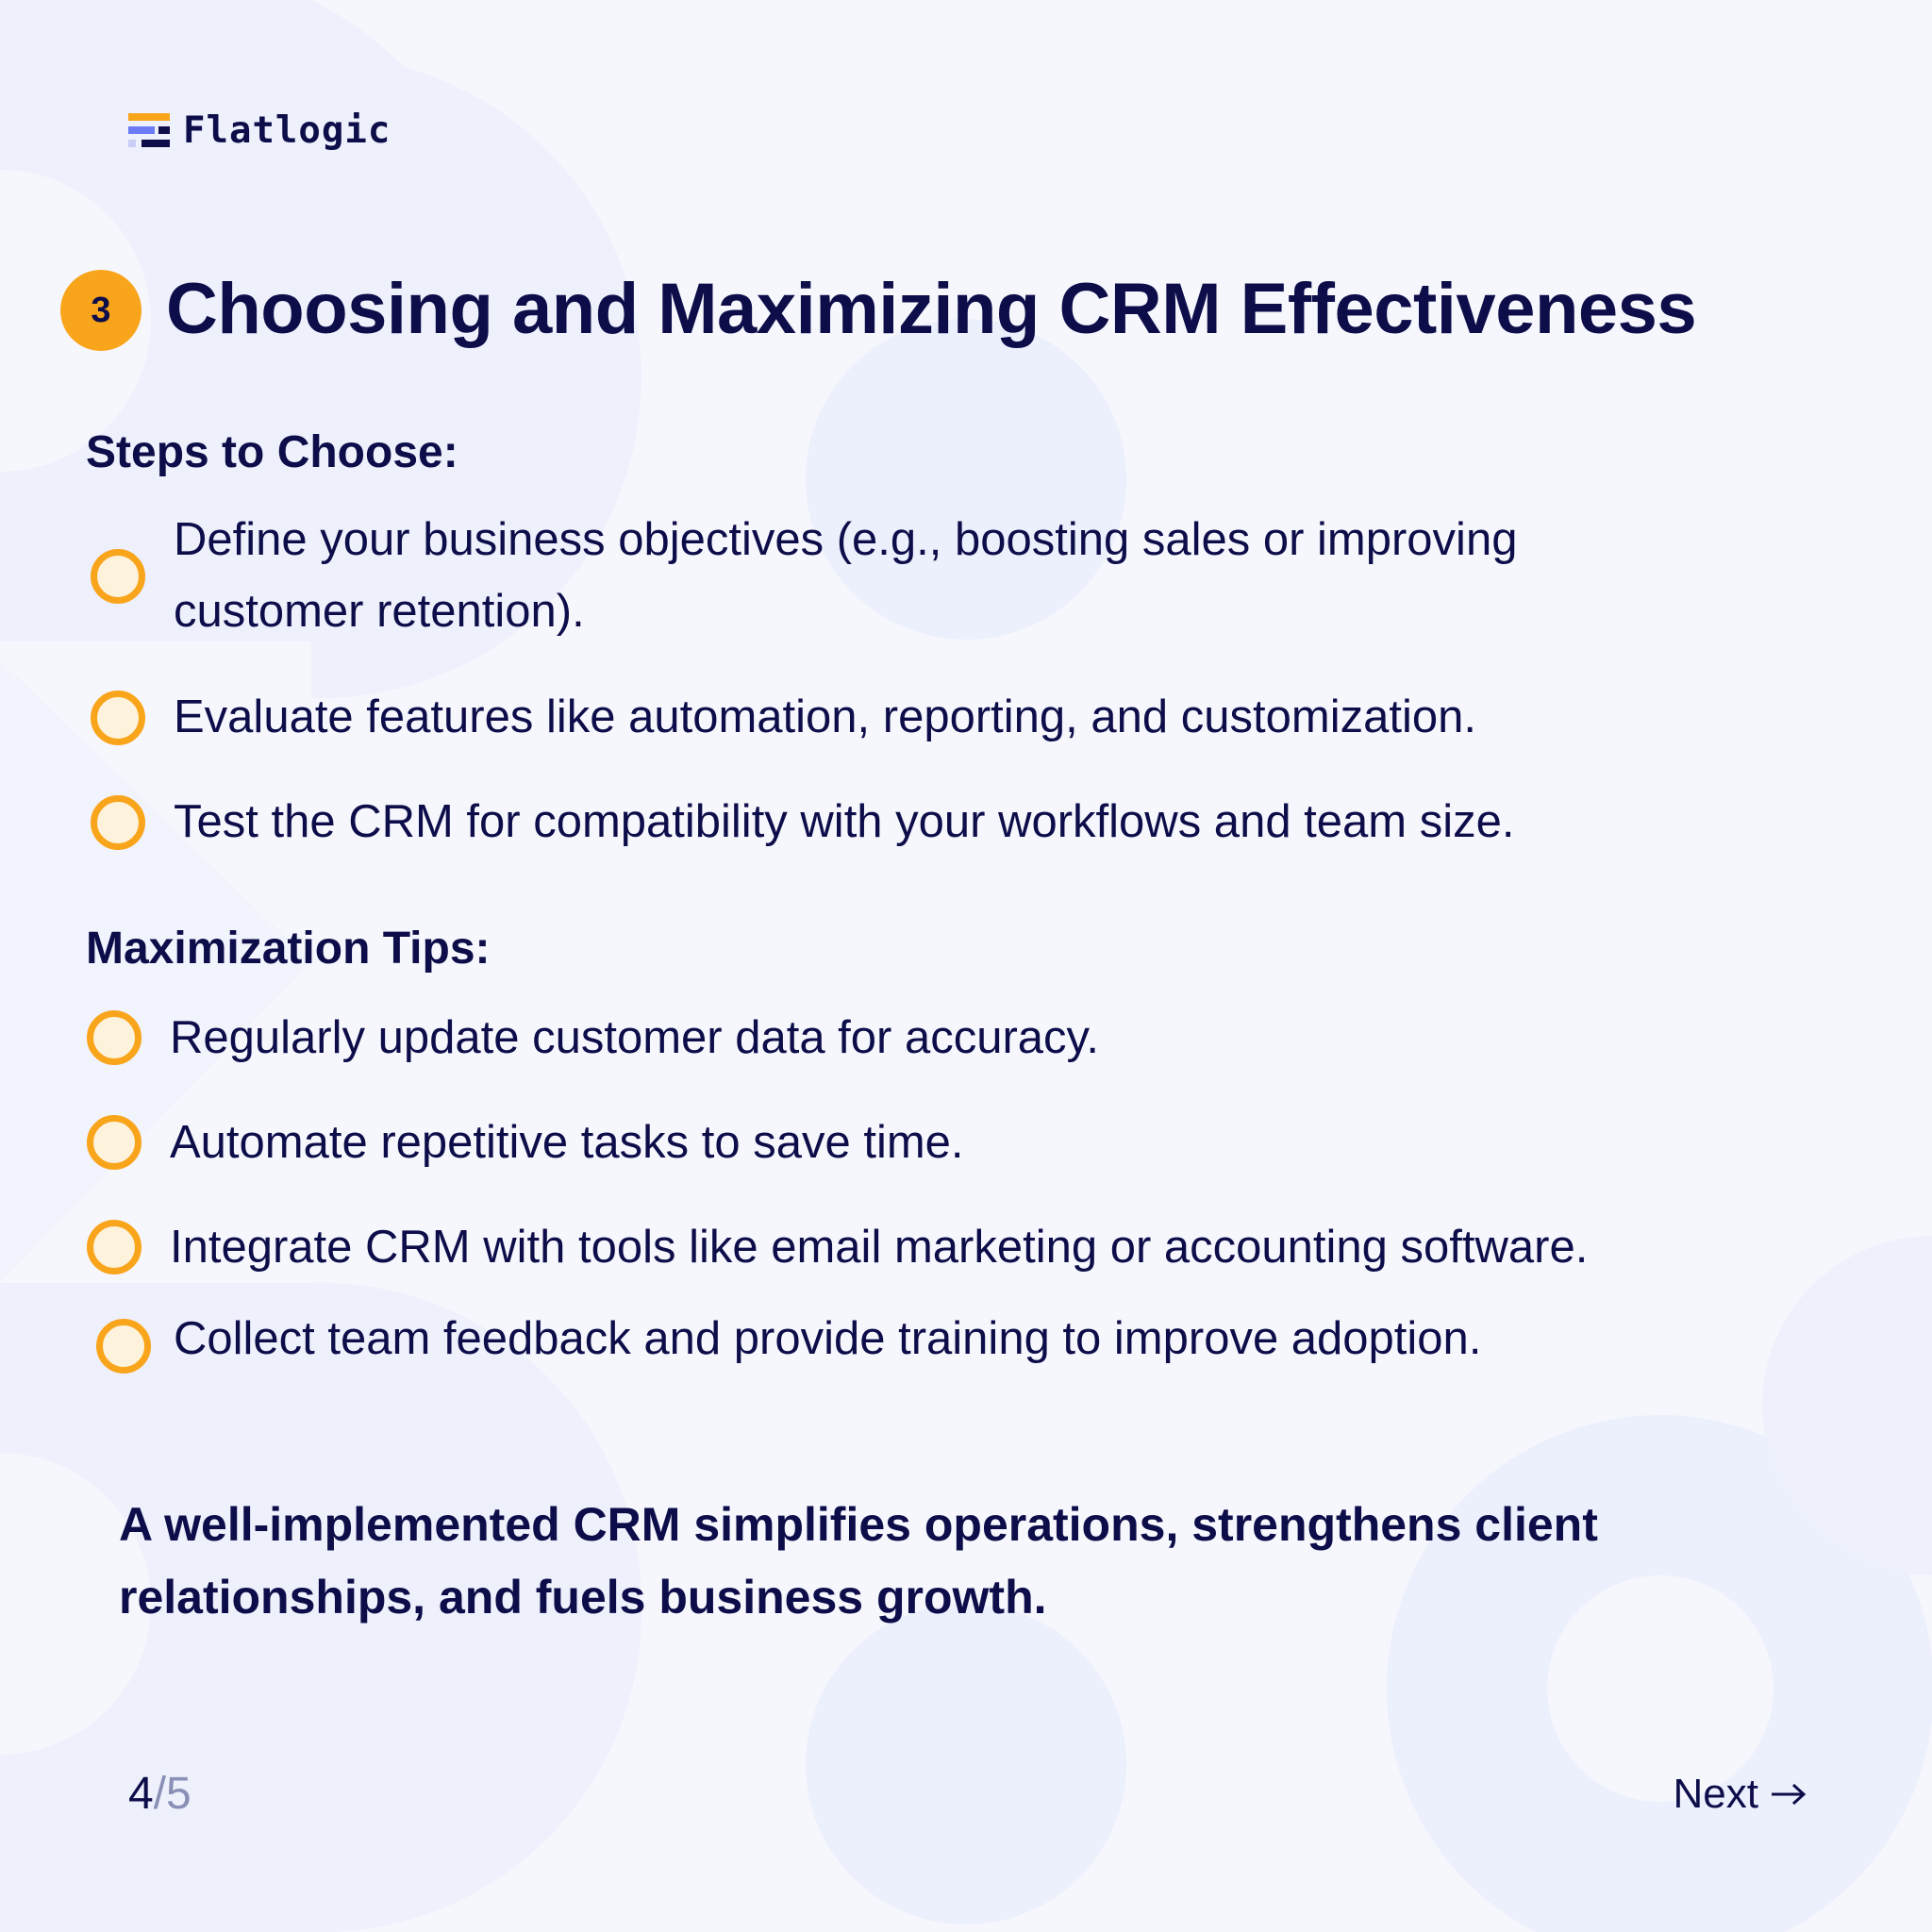 This screenshot has width=1932, height=1932. Describe the element at coordinates (149, 130) in the screenshot. I see `flatlogic-logo-icon` at that location.